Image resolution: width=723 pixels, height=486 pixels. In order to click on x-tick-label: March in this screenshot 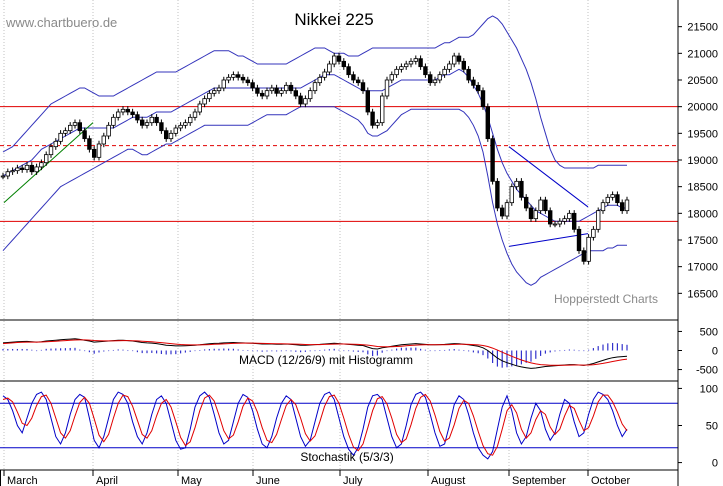, I will do `click(22, 480)`.